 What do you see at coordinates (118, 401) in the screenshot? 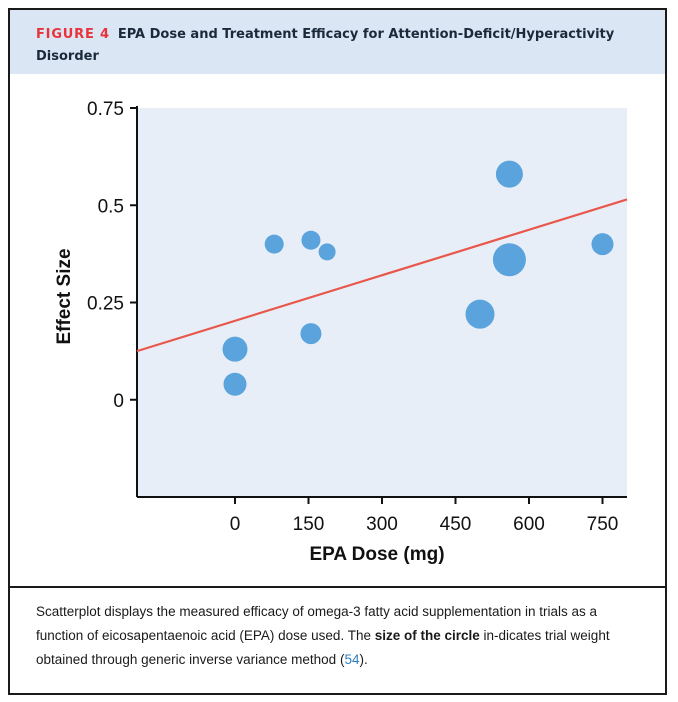
I see `y-tick-label: 0` at bounding box center [118, 401].